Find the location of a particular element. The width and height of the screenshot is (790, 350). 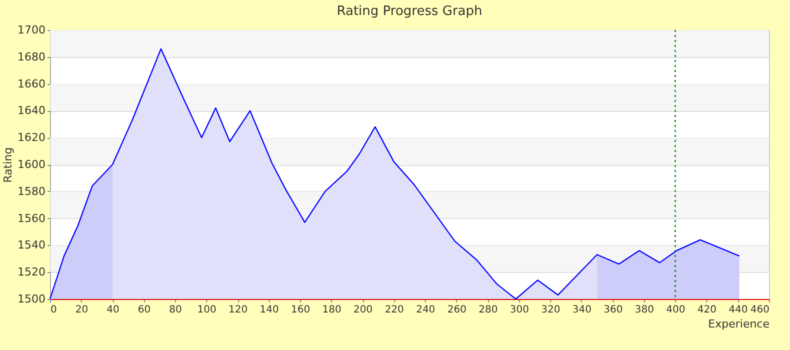

x-tick-label: 400 is located at coordinates (676, 310).